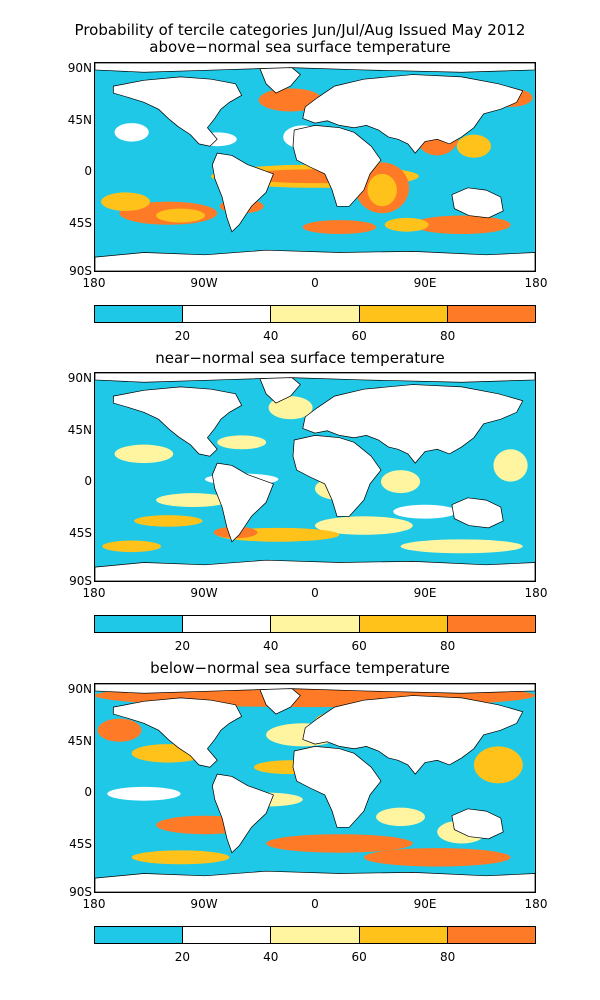 This screenshot has width=600, height=1000. Describe the element at coordinates (300, 47) in the screenshot. I see `panel-1-subtitle: above−normal sea surface temperature` at that location.